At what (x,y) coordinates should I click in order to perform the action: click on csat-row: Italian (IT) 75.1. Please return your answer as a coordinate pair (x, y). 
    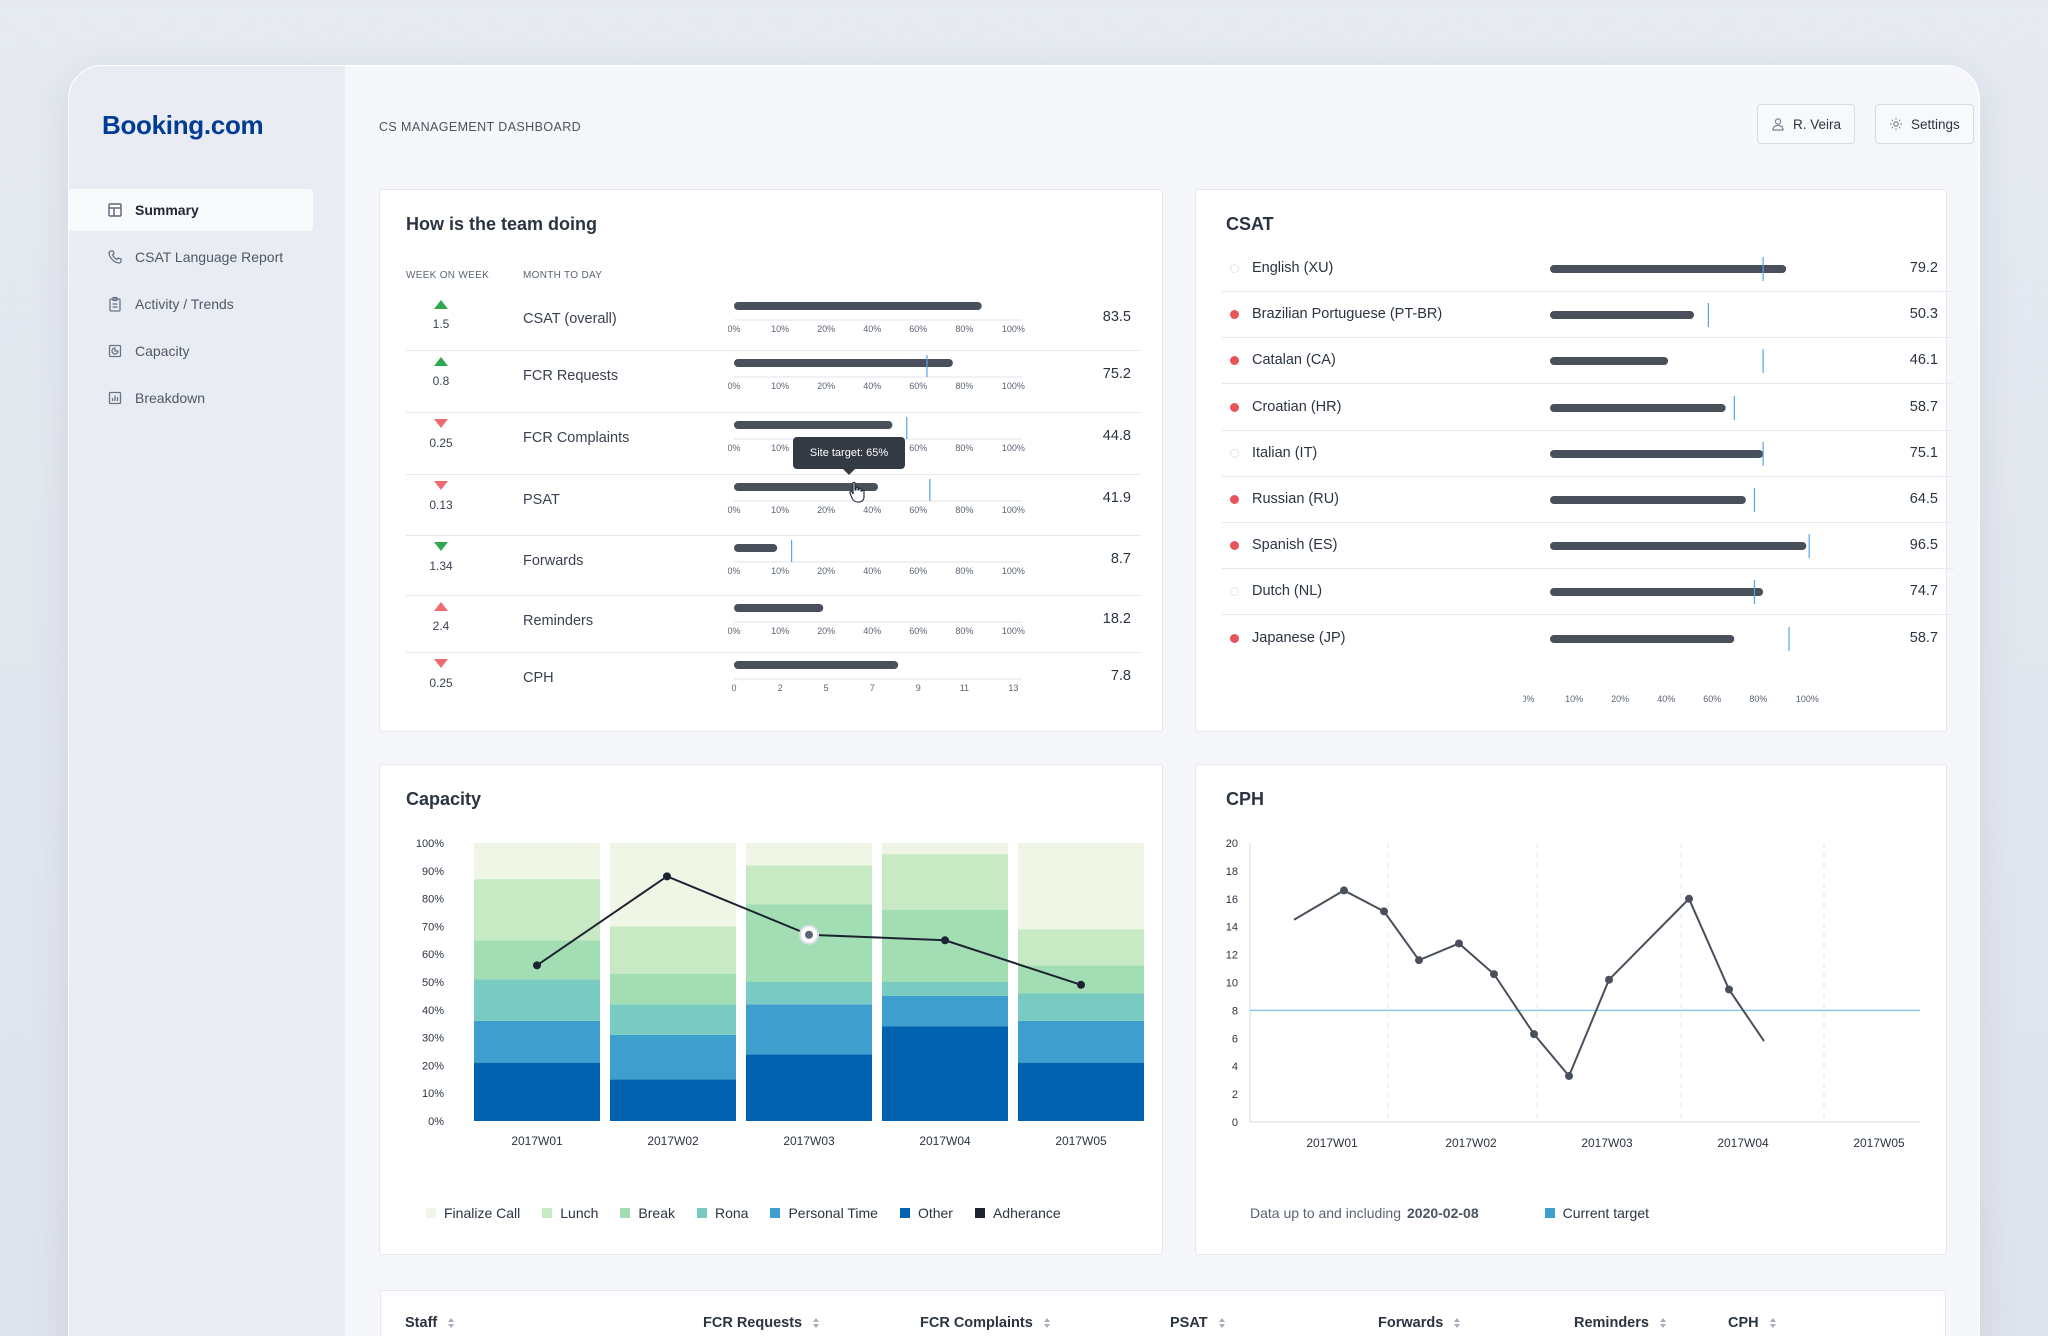
    Looking at the image, I should click on (1588, 454).